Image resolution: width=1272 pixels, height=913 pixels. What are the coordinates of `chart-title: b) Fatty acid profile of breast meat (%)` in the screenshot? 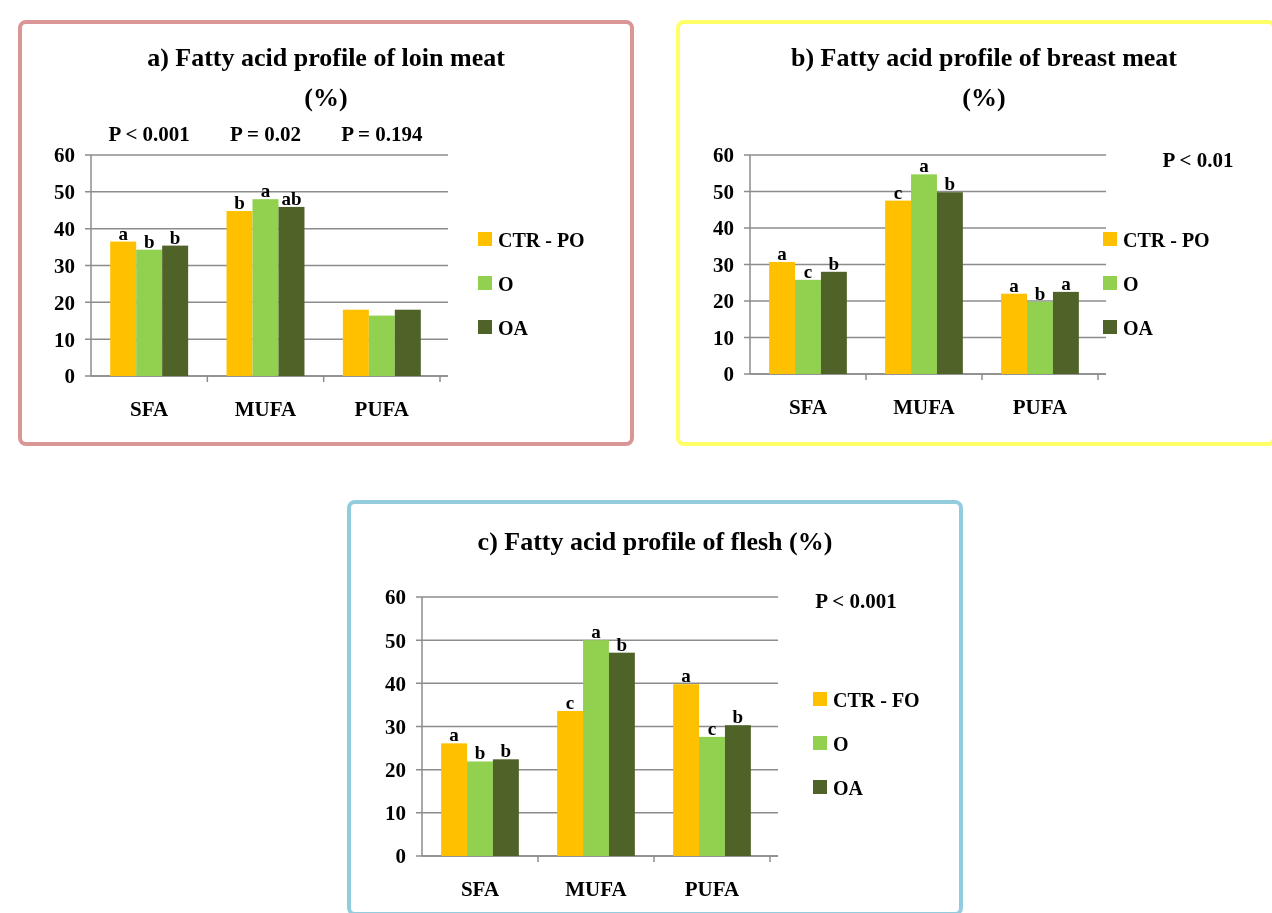 It's located at (984, 77).